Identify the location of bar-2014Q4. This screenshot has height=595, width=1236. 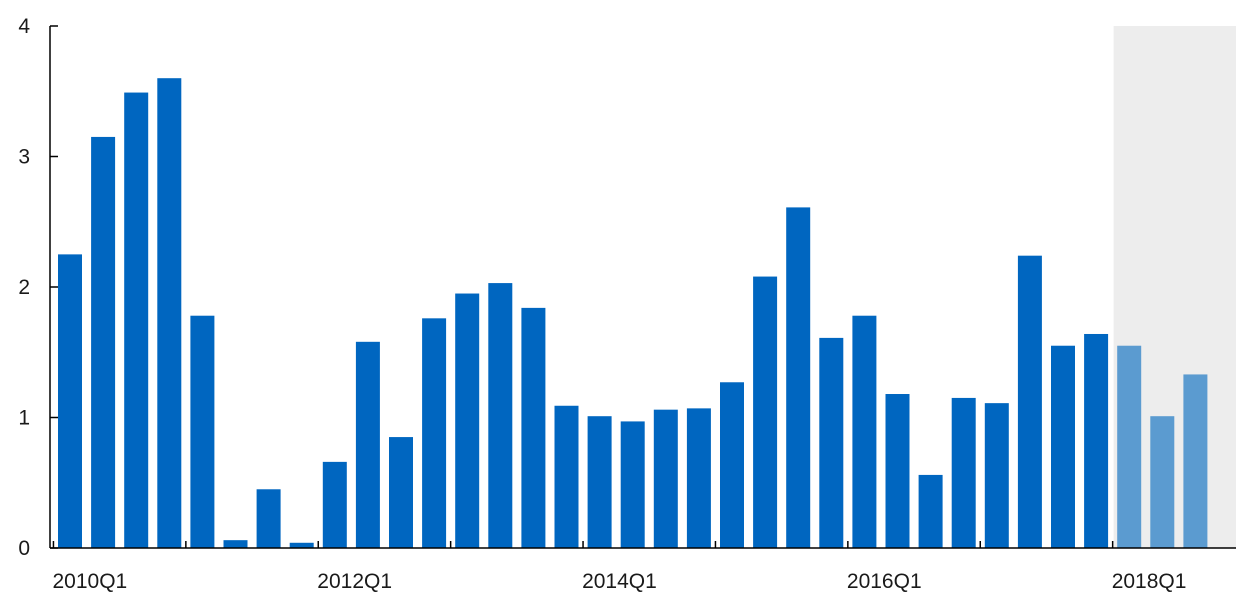
(698, 478).